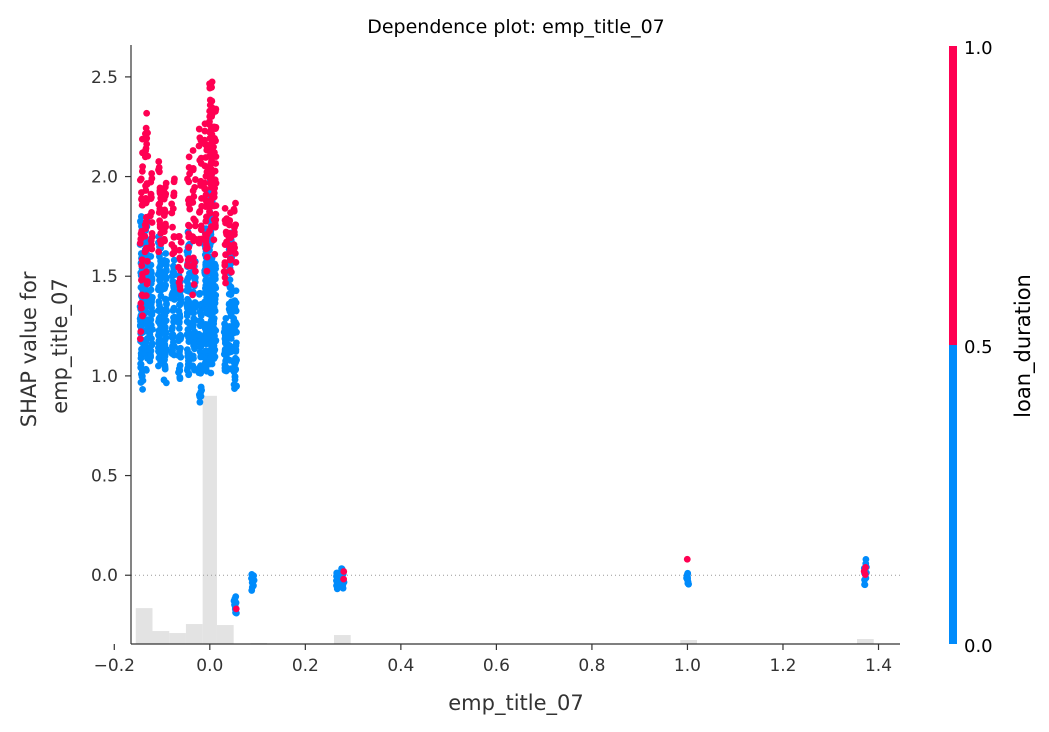 This screenshot has height=732, width=1049. What do you see at coordinates (104, 576) in the screenshot?
I see `y-tick-label: 0.0` at bounding box center [104, 576].